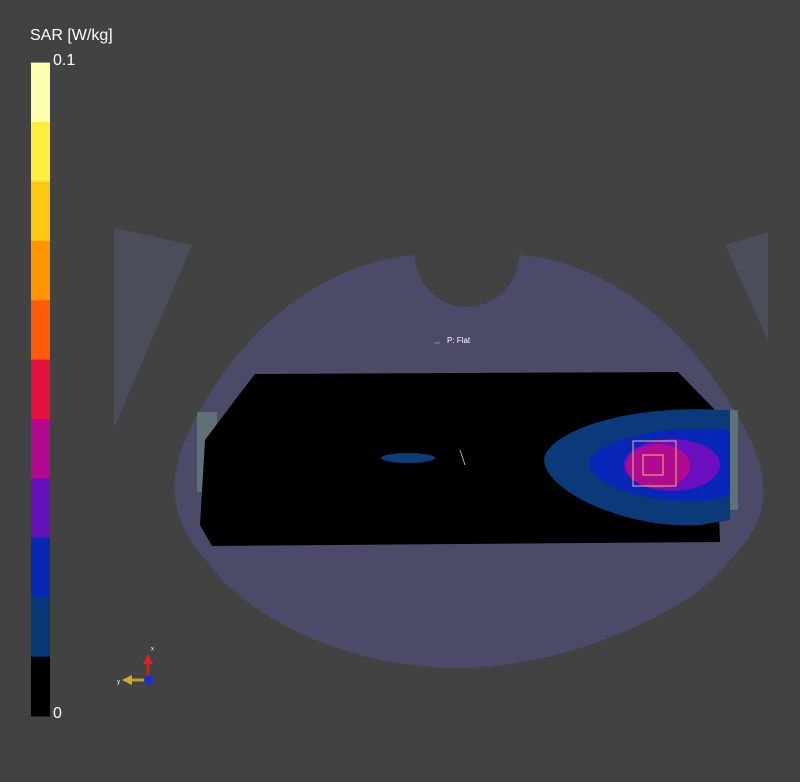 Image resolution: width=800 pixels, height=782 pixels. Describe the element at coordinates (152, 650) in the screenshot. I see `axis-x-label: x` at that location.